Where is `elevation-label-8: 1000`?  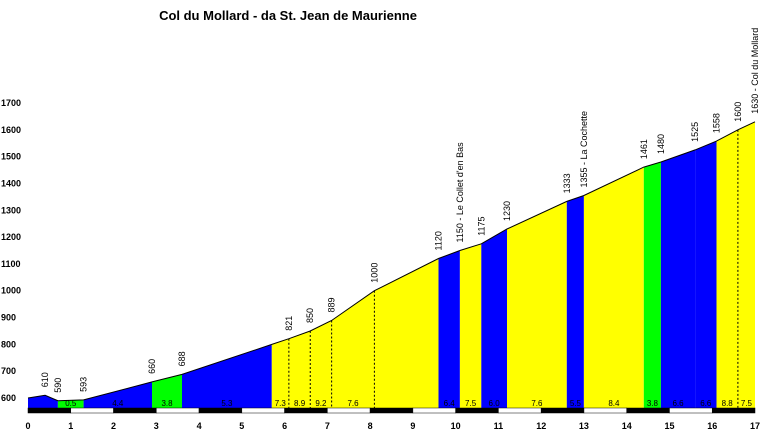 elevation-label-8: 1000 is located at coordinates (374, 273).